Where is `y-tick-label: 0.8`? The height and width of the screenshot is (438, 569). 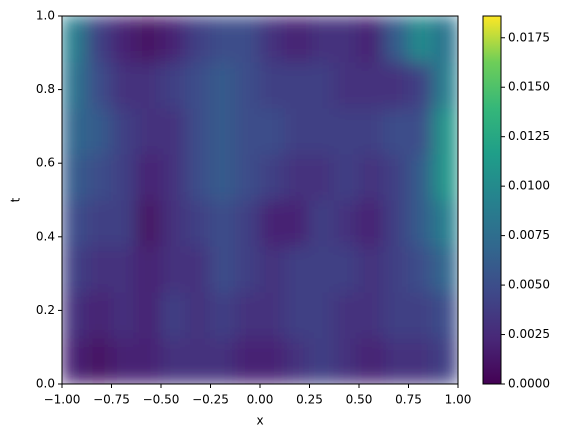
y-tick-label: 0.8 is located at coordinates (45, 89).